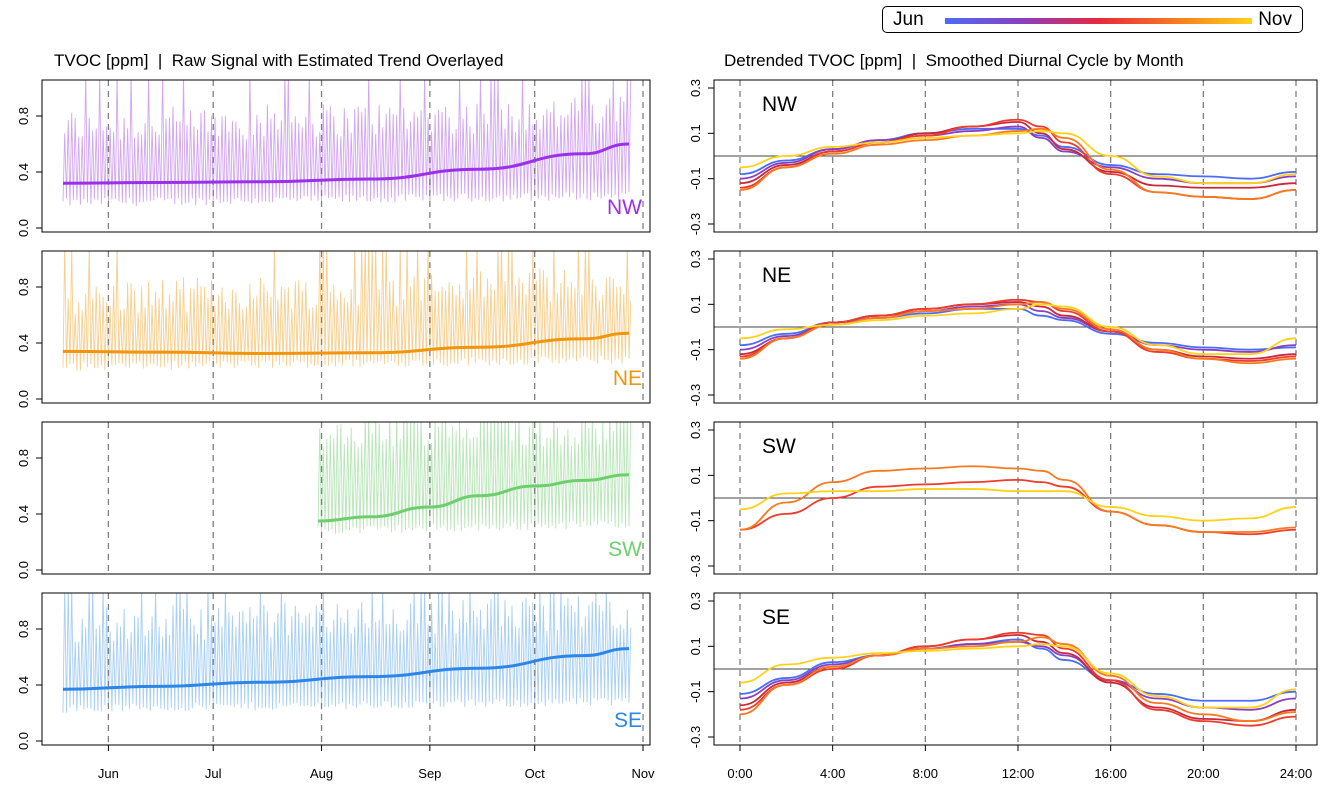 This screenshot has height=785, width=1321. I want to click on x-tick-label: 16:00, so click(1110, 773).